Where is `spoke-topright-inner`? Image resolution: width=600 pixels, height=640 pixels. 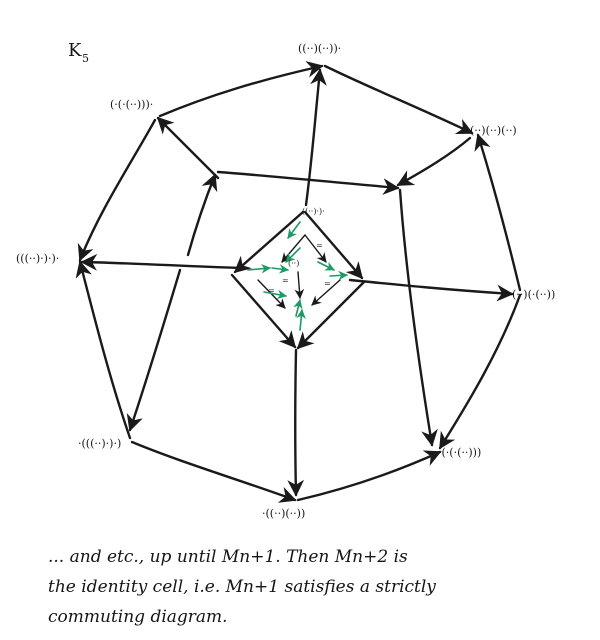 spoke-topright-inner is located at coordinates (434, 161).